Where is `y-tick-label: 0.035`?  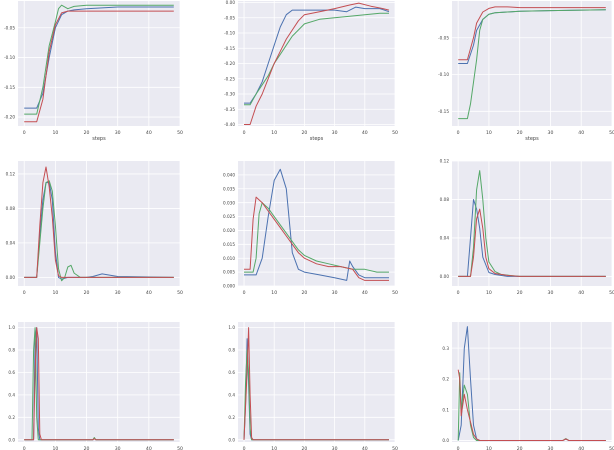
y-tick-label: 0.035 is located at coordinates (229, 188).